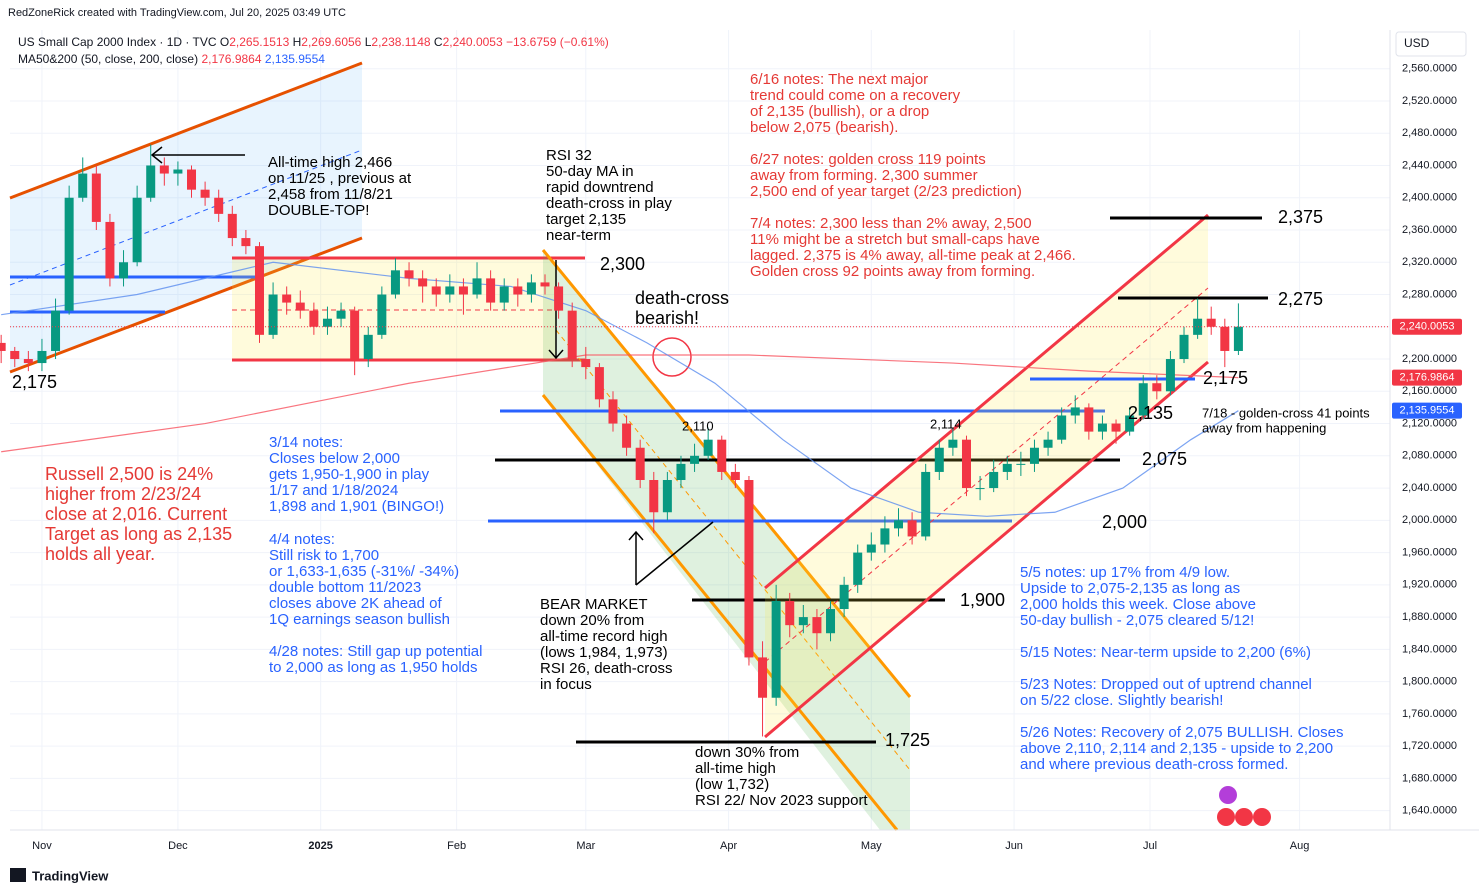 This screenshot has height=895, width=1479. I want to click on annotation: Closes below 2,000, so click(334, 458).